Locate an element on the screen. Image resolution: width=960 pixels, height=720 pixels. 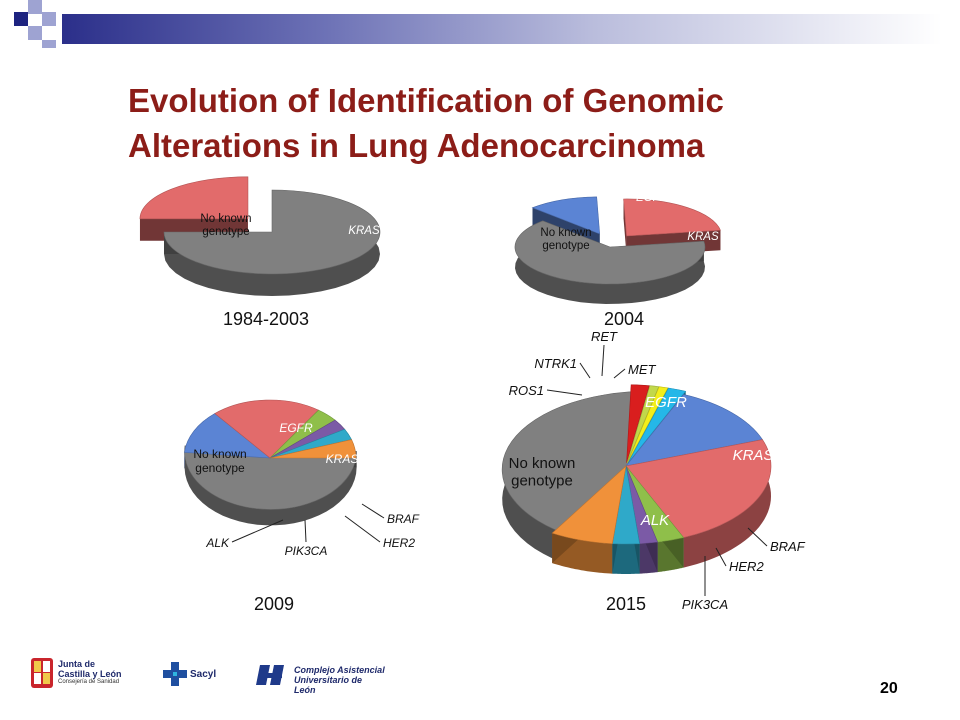
callout-label: MET is located at coordinates (642, 369).